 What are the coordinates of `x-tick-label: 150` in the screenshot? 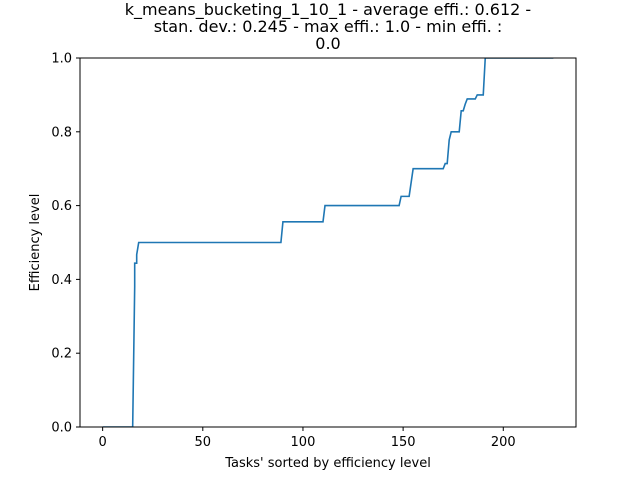 It's located at (403, 442).